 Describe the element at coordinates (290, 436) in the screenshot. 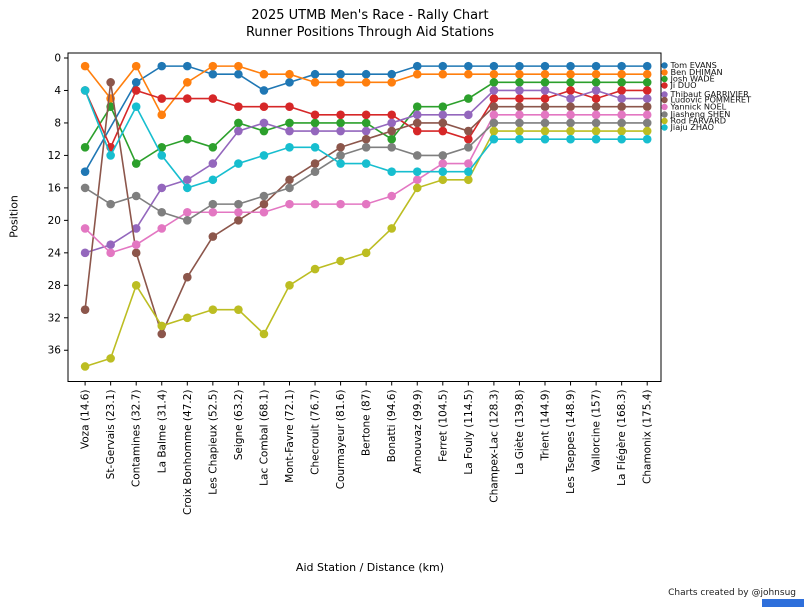

I see `x-tick-label-station: Mont-Favre (72.1)` at that location.